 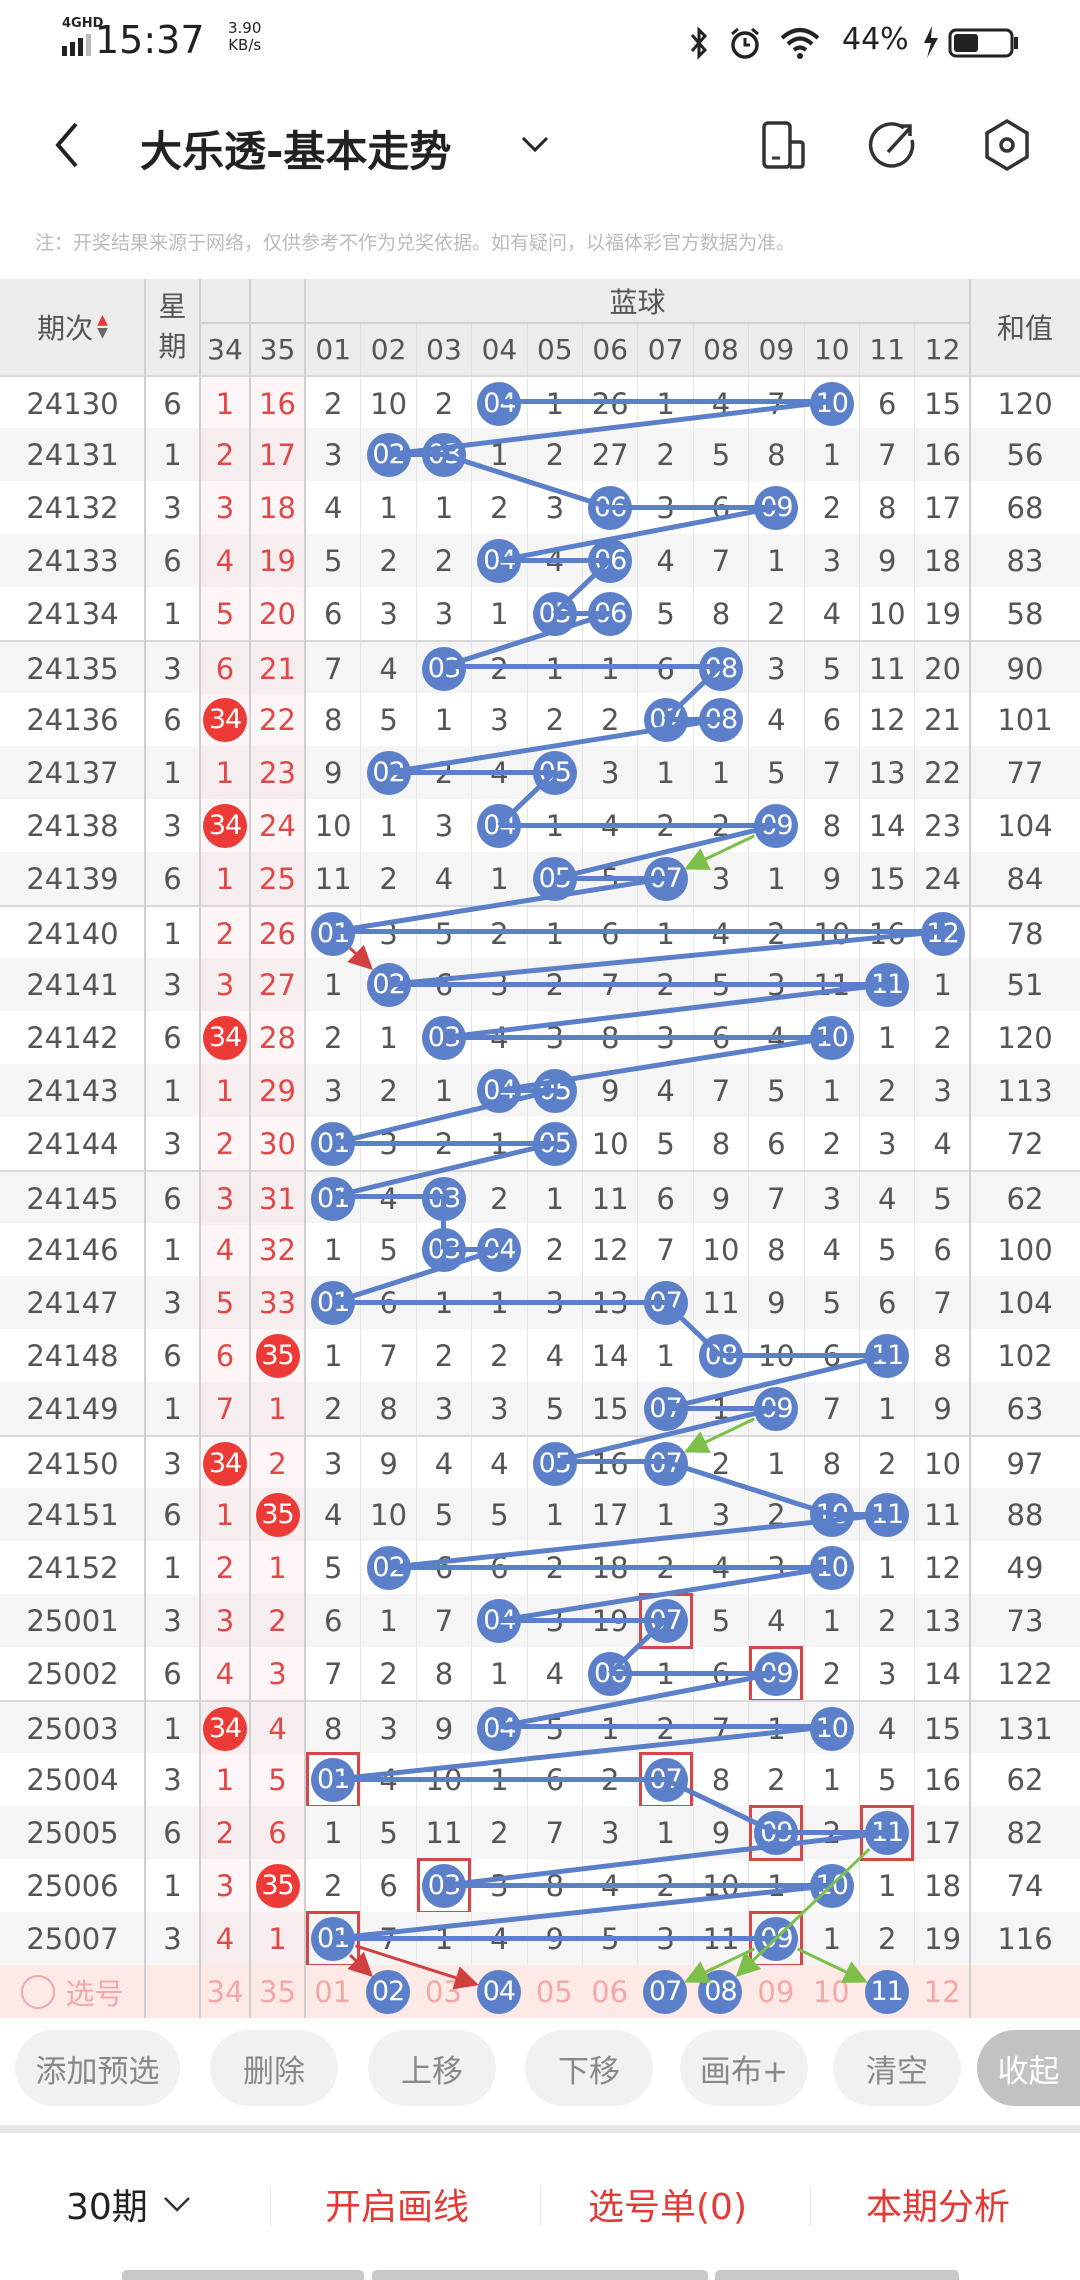 I want to click on add-preselect-button: 添加预选, so click(x=97, y=2068).